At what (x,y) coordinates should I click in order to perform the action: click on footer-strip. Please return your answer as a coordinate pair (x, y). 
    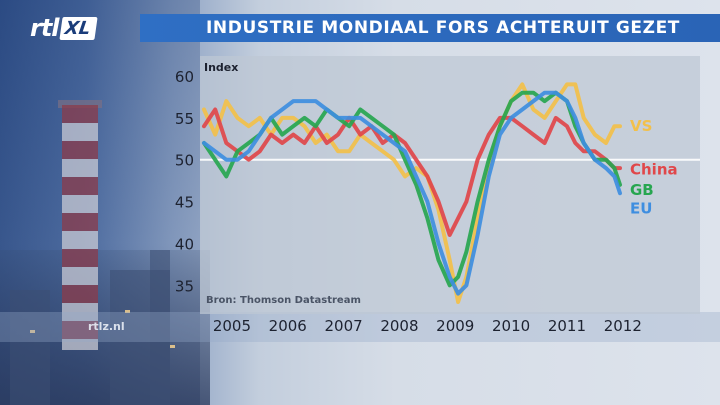
    Looking at the image, I should click on (360, 327).